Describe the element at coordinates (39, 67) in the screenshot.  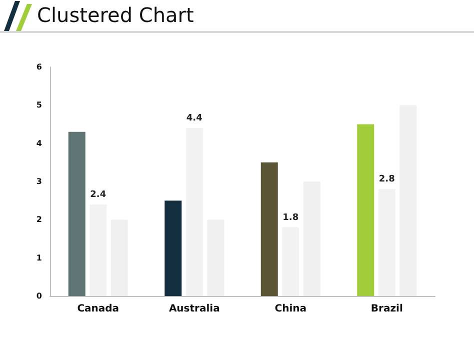
I see `y-tick-label: 6` at that location.